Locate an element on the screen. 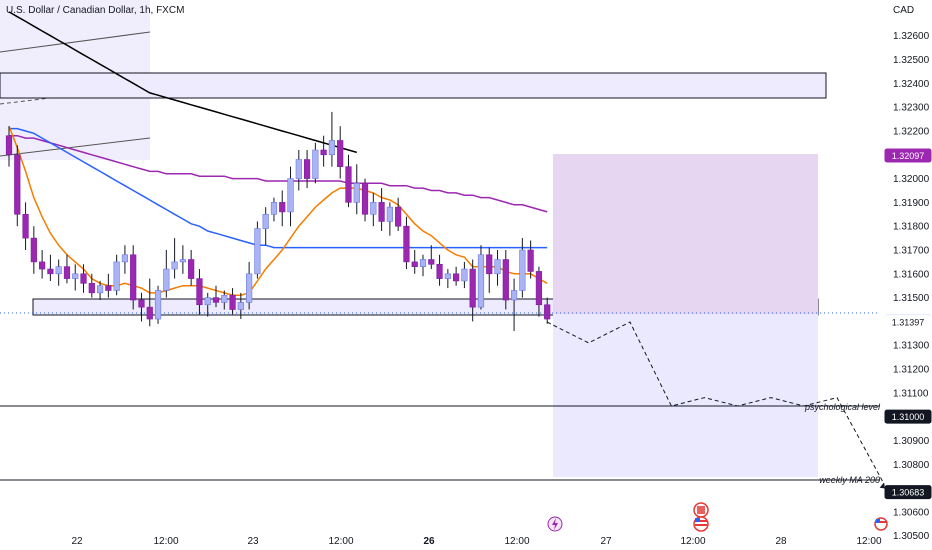 The image size is (932, 550). take-profit-zone is located at coordinates (685, 395).